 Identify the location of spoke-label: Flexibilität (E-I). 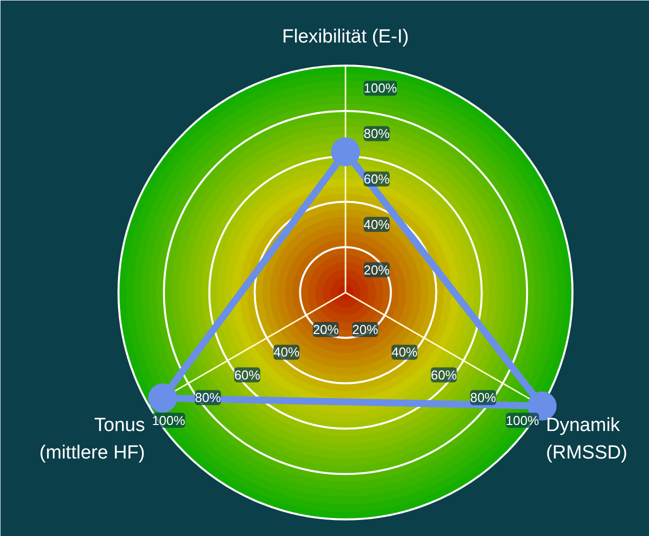
(345, 37).